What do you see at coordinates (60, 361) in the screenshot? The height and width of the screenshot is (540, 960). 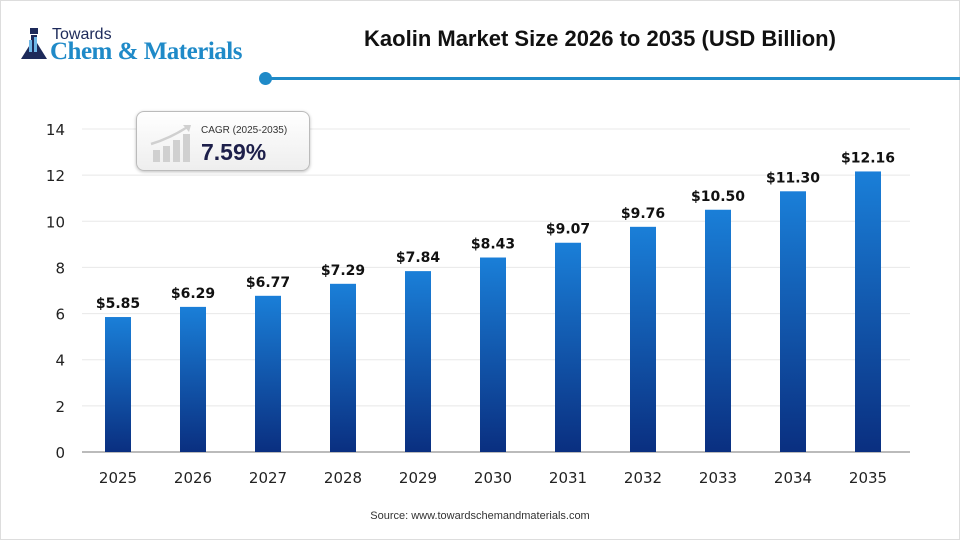 I see `y-tick-label: 4` at bounding box center [60, 361].